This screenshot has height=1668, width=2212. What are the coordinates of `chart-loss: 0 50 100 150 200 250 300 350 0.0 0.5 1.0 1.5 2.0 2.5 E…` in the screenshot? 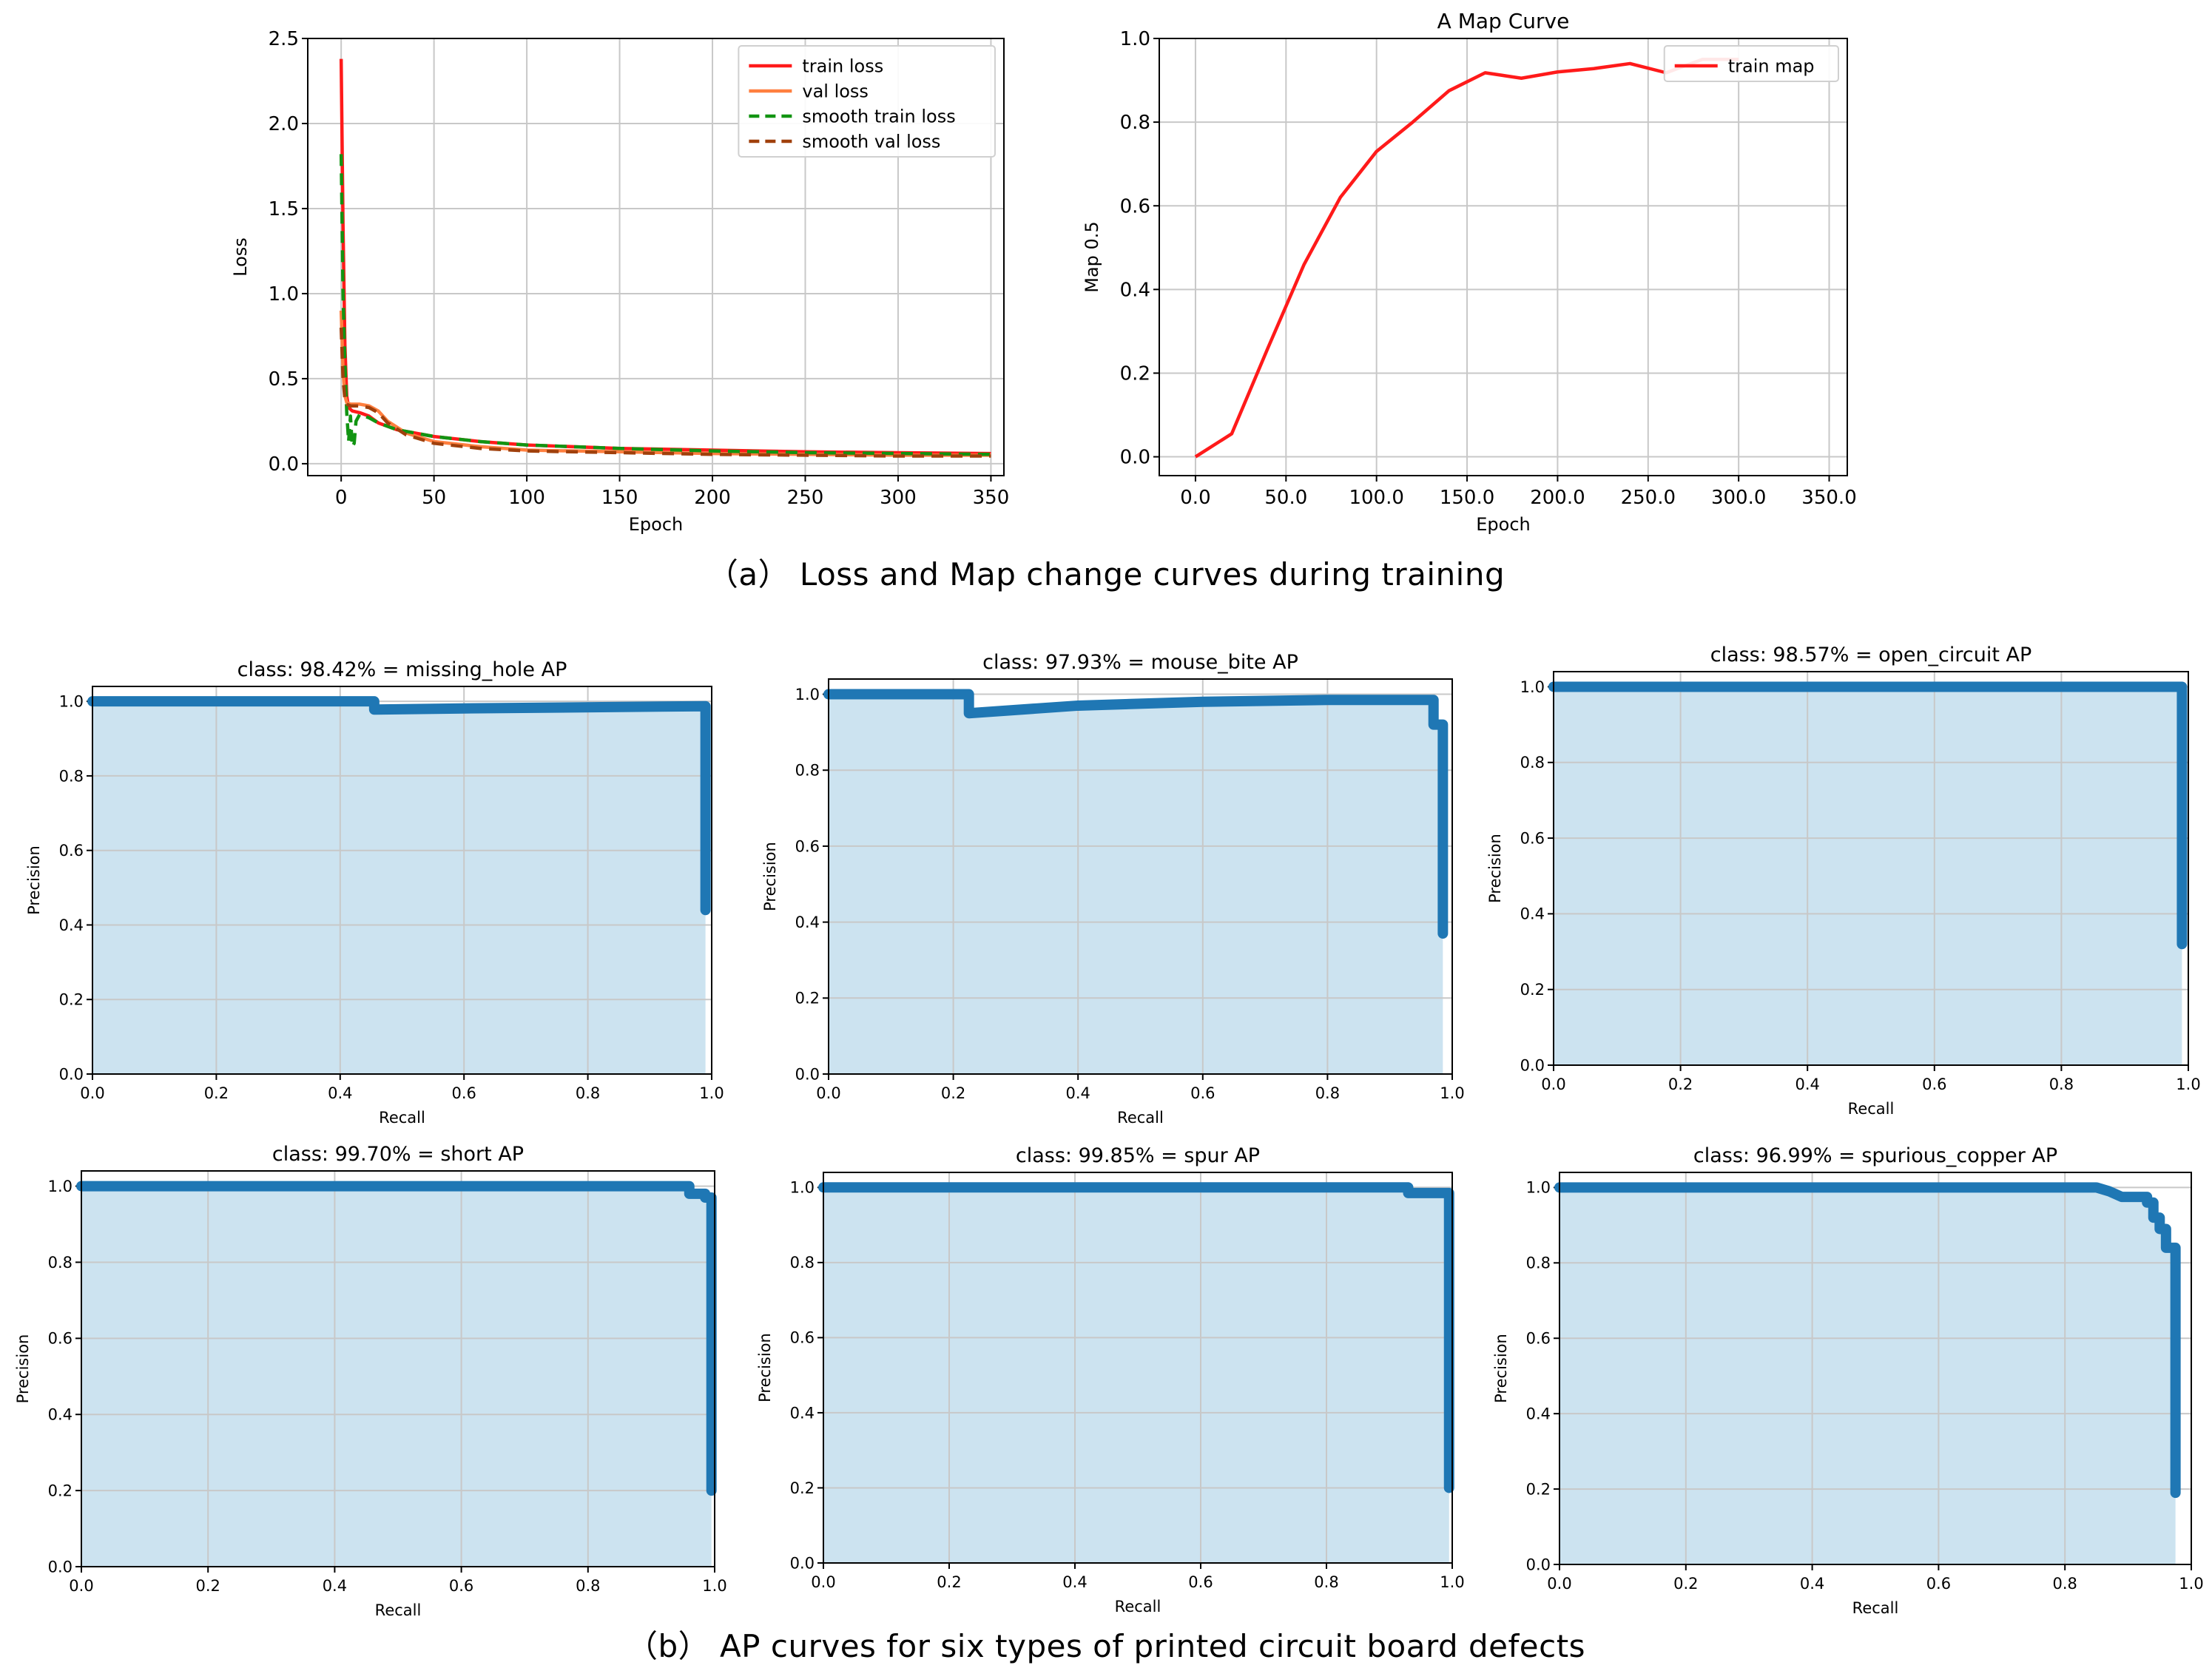 It's located at (619, 281).